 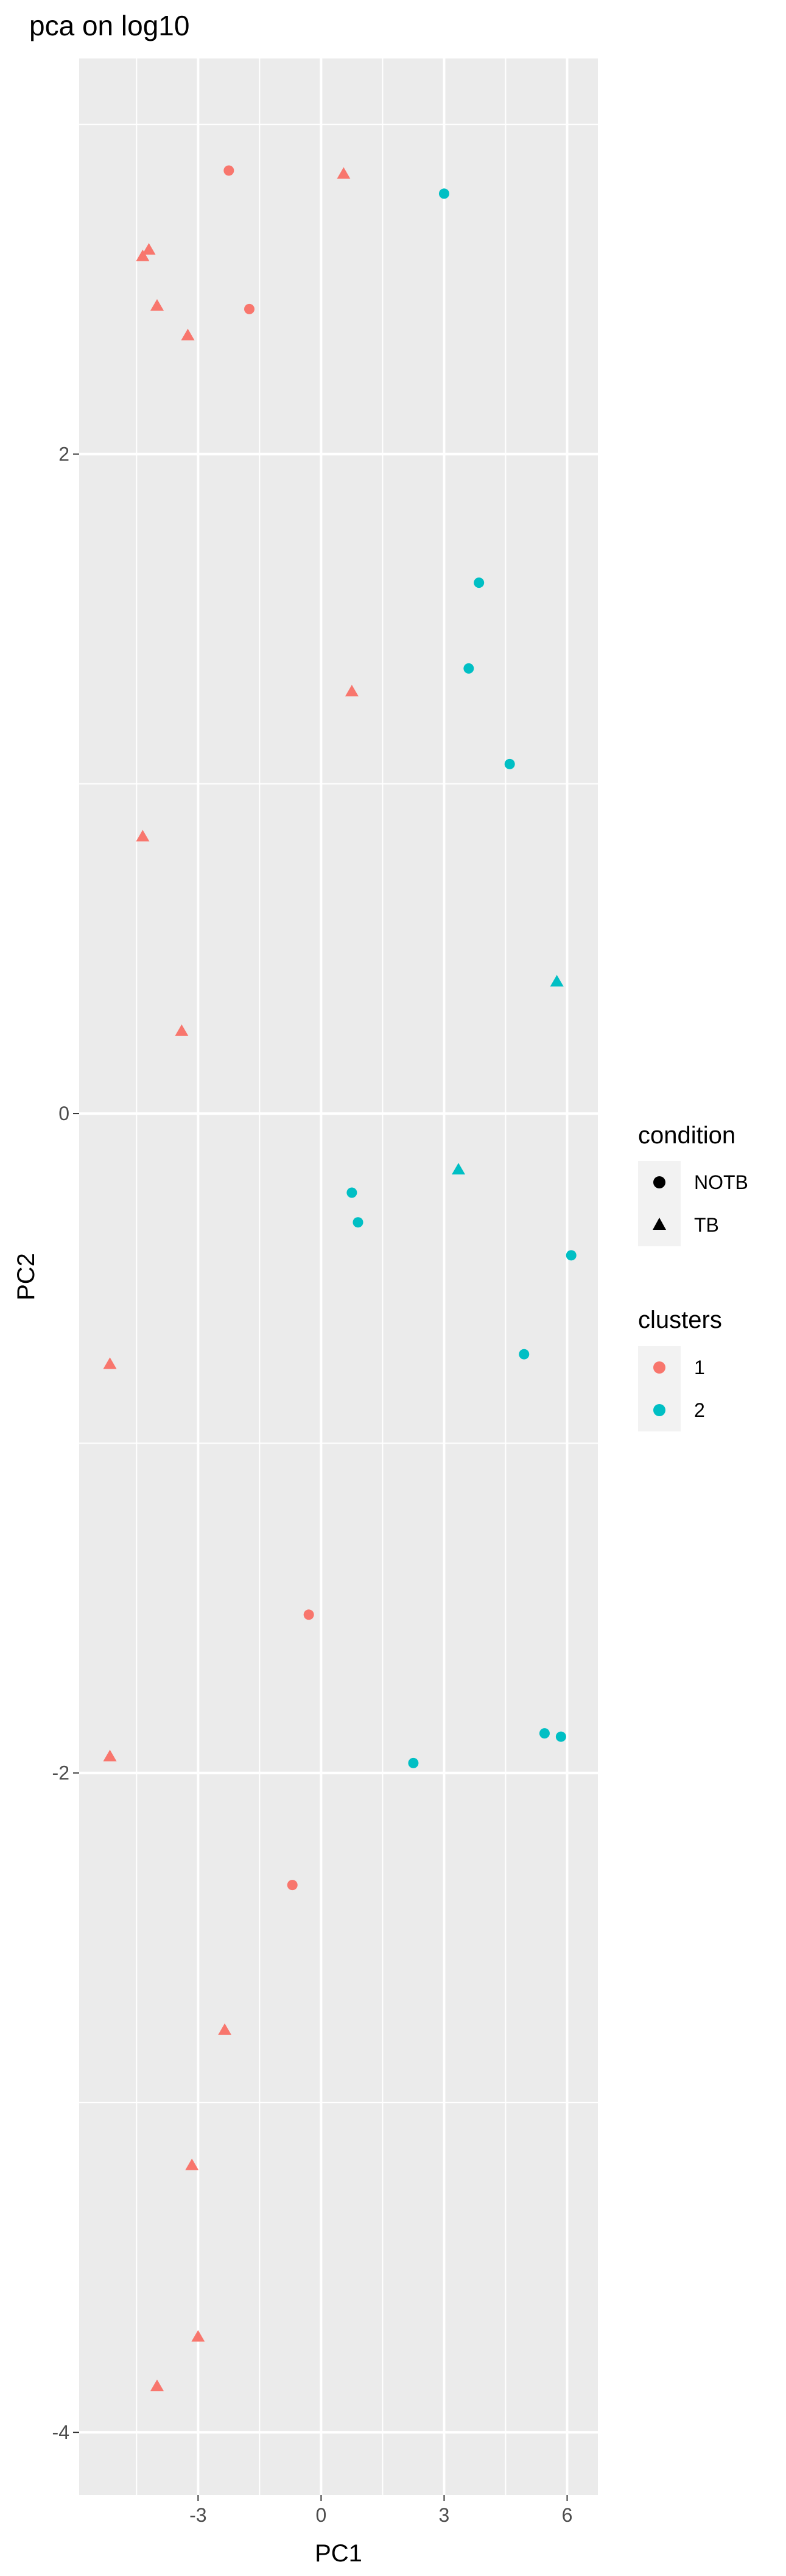 What do you see at coordinates (721, 1182) in the screenshot?
I see `legend-label-notb: NOTB` at bounding box center [721, 1182].